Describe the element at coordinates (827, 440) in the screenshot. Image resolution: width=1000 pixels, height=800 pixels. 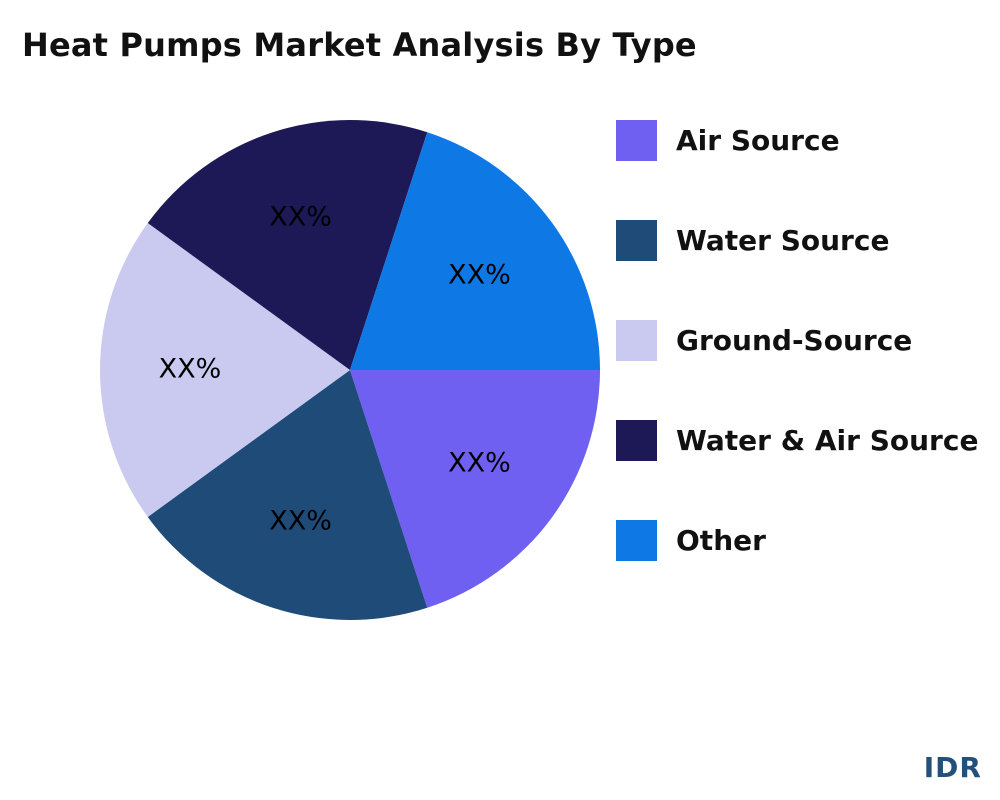
I see `legend-label: Water & Air Source` at that location.